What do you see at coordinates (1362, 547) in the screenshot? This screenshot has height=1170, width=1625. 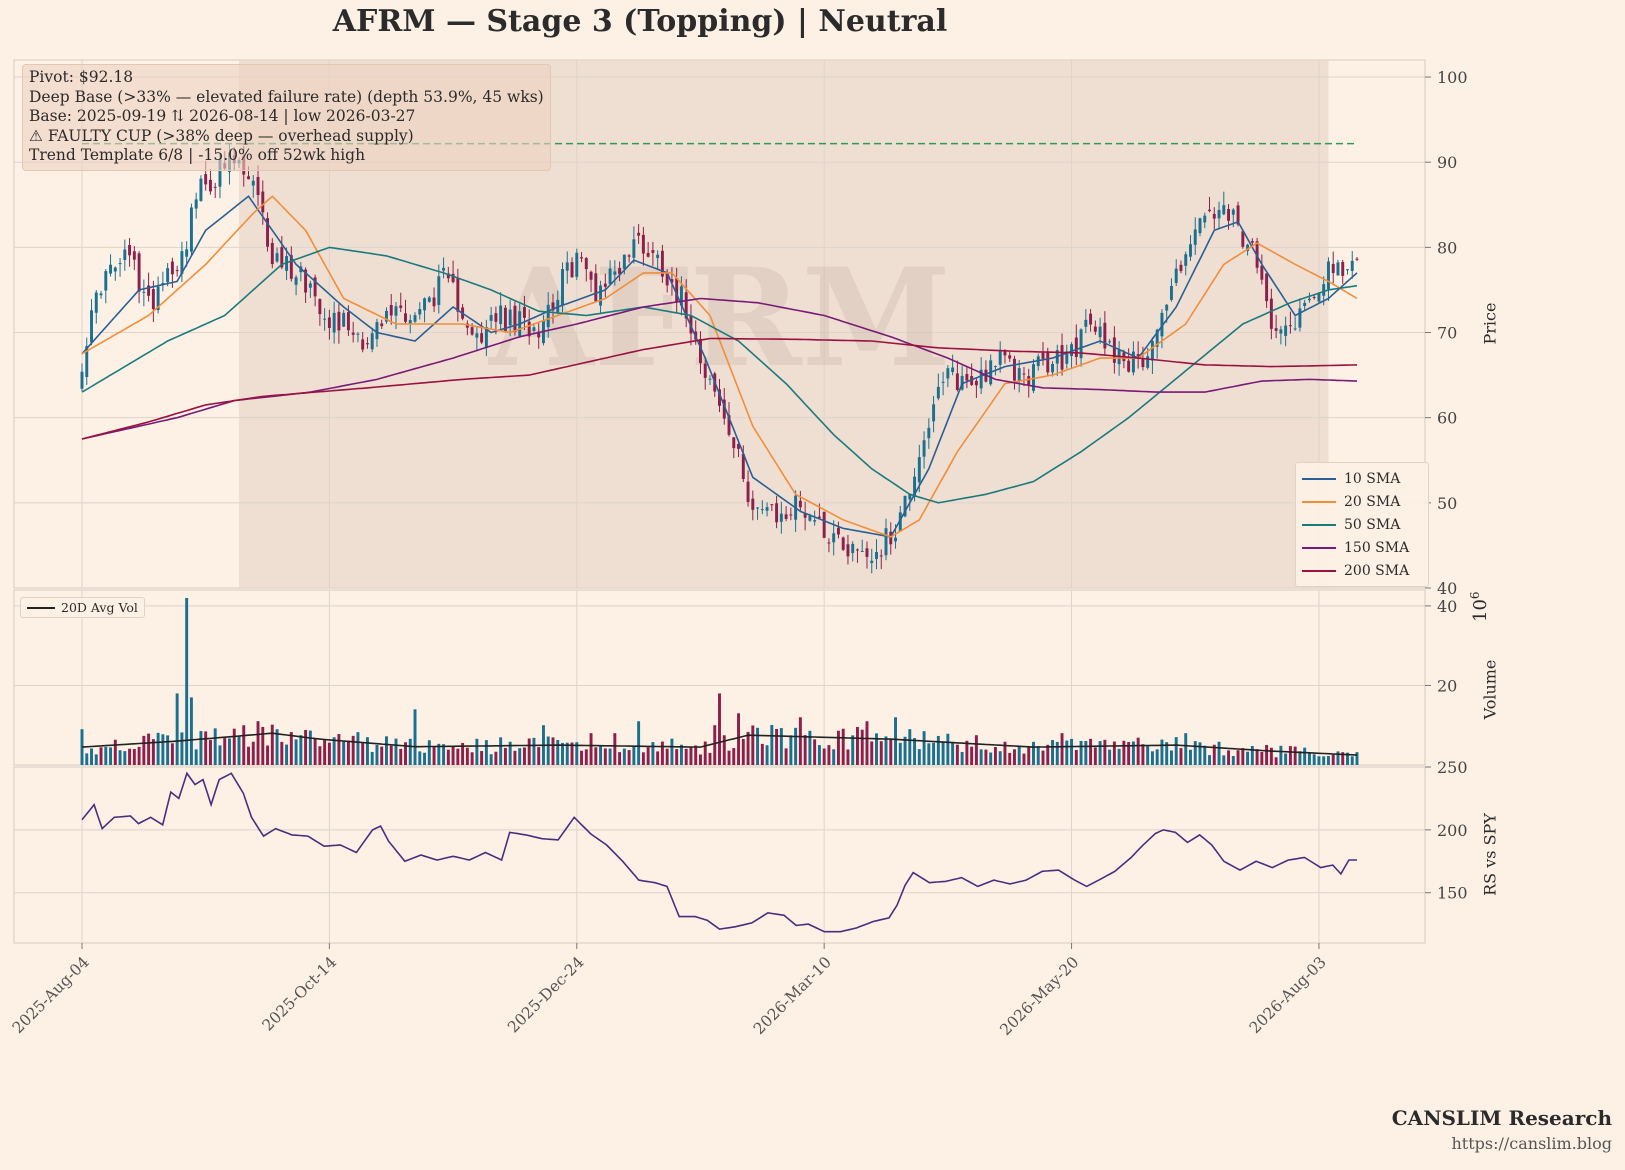 I see `legend-item-150-sma: 150 SMA` at bounding box center [1362, 547].